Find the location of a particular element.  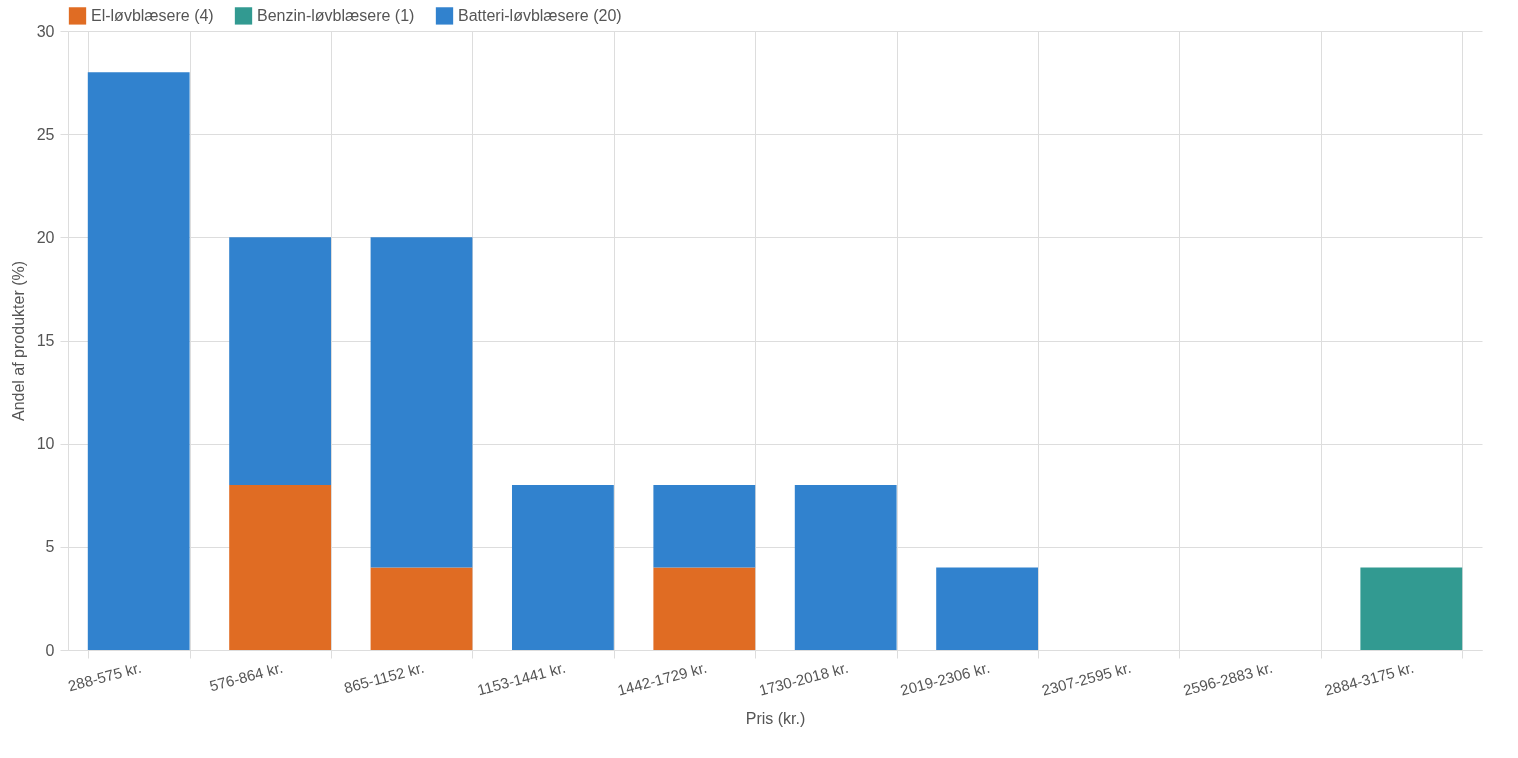

y-tick-label: 15 is located at coordinates (45, 340).